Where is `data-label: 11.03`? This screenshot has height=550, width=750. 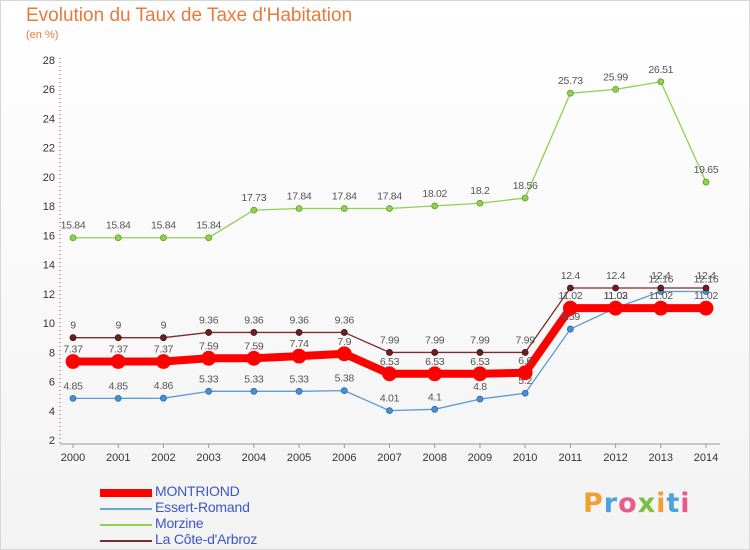 data-label: 11.03 is located at coordinates (616, 296).